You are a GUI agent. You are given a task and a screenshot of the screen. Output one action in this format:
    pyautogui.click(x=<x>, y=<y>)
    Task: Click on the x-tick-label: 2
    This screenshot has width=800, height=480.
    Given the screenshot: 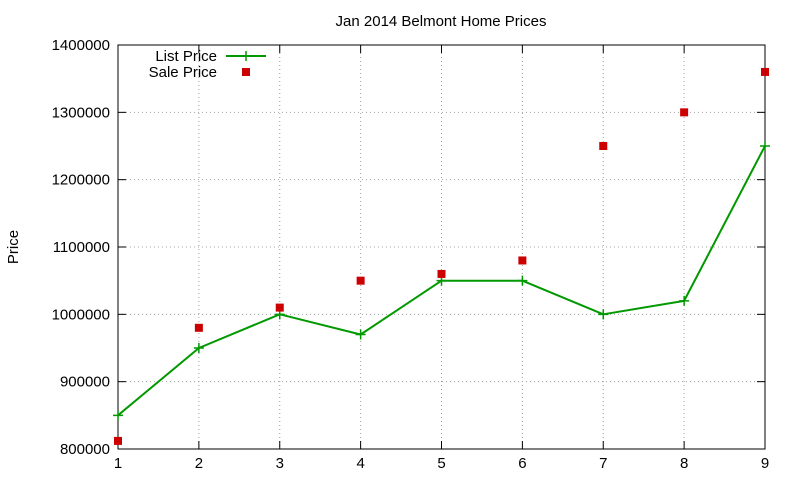 What is the action you would take?
    pyautogui.click(x=199, y=463)
    